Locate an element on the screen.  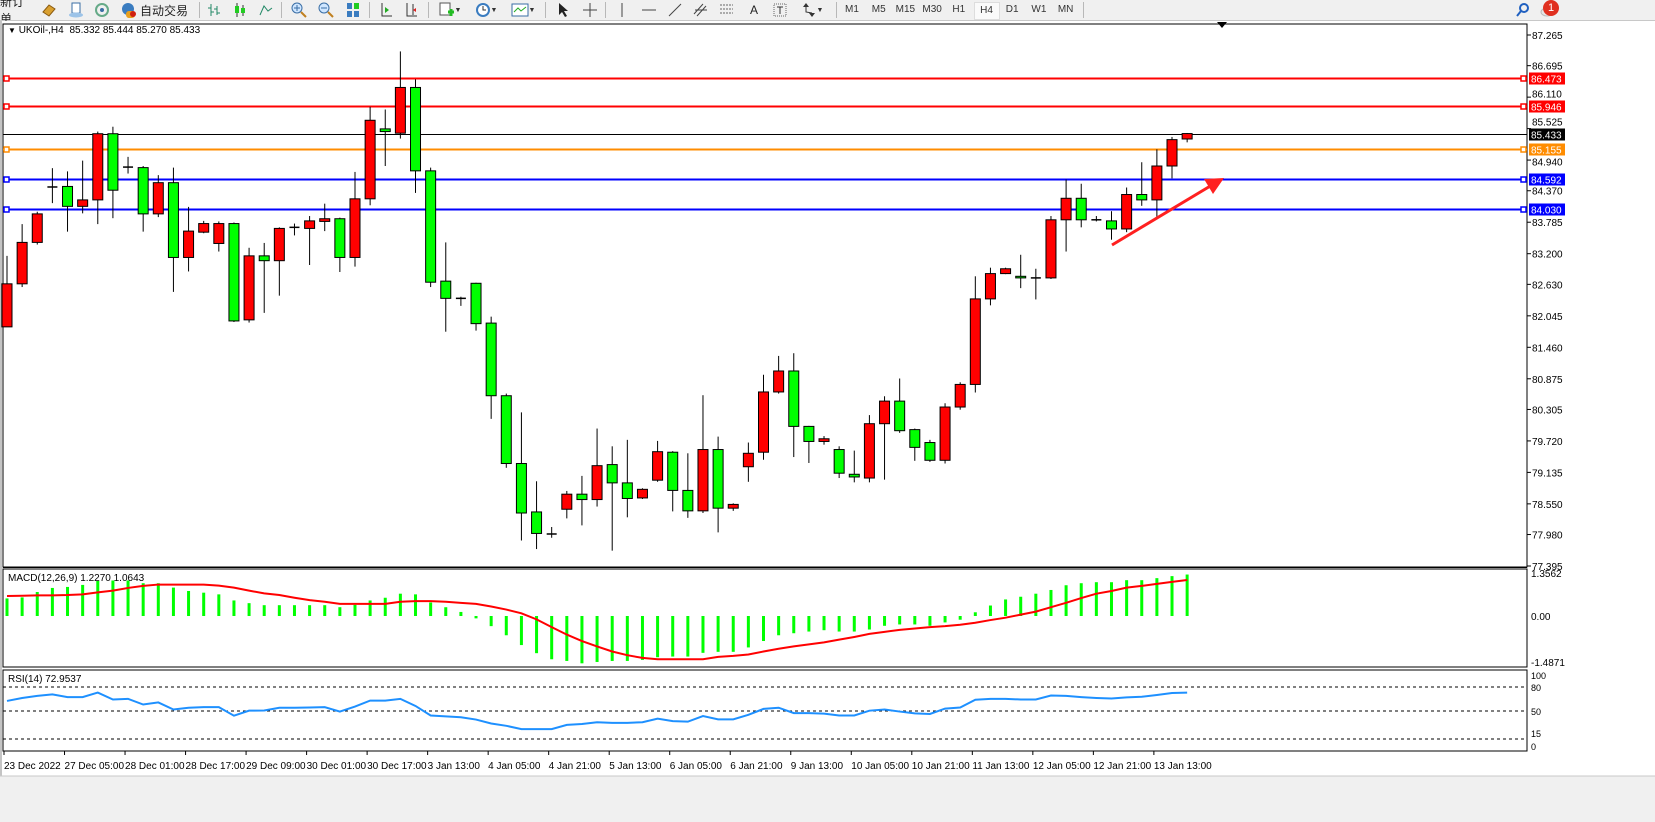
timeframe-m15: M15 is located at coordinates (905, 9).